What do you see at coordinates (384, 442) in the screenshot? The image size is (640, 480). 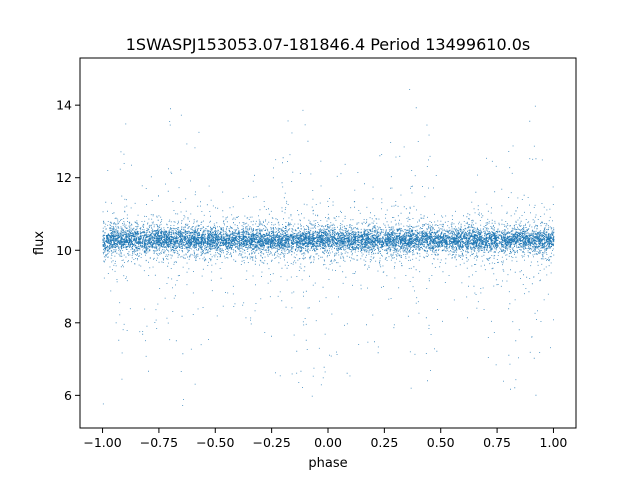 I see `x-tick-label: 0.25` at bounding box center [384, 442].